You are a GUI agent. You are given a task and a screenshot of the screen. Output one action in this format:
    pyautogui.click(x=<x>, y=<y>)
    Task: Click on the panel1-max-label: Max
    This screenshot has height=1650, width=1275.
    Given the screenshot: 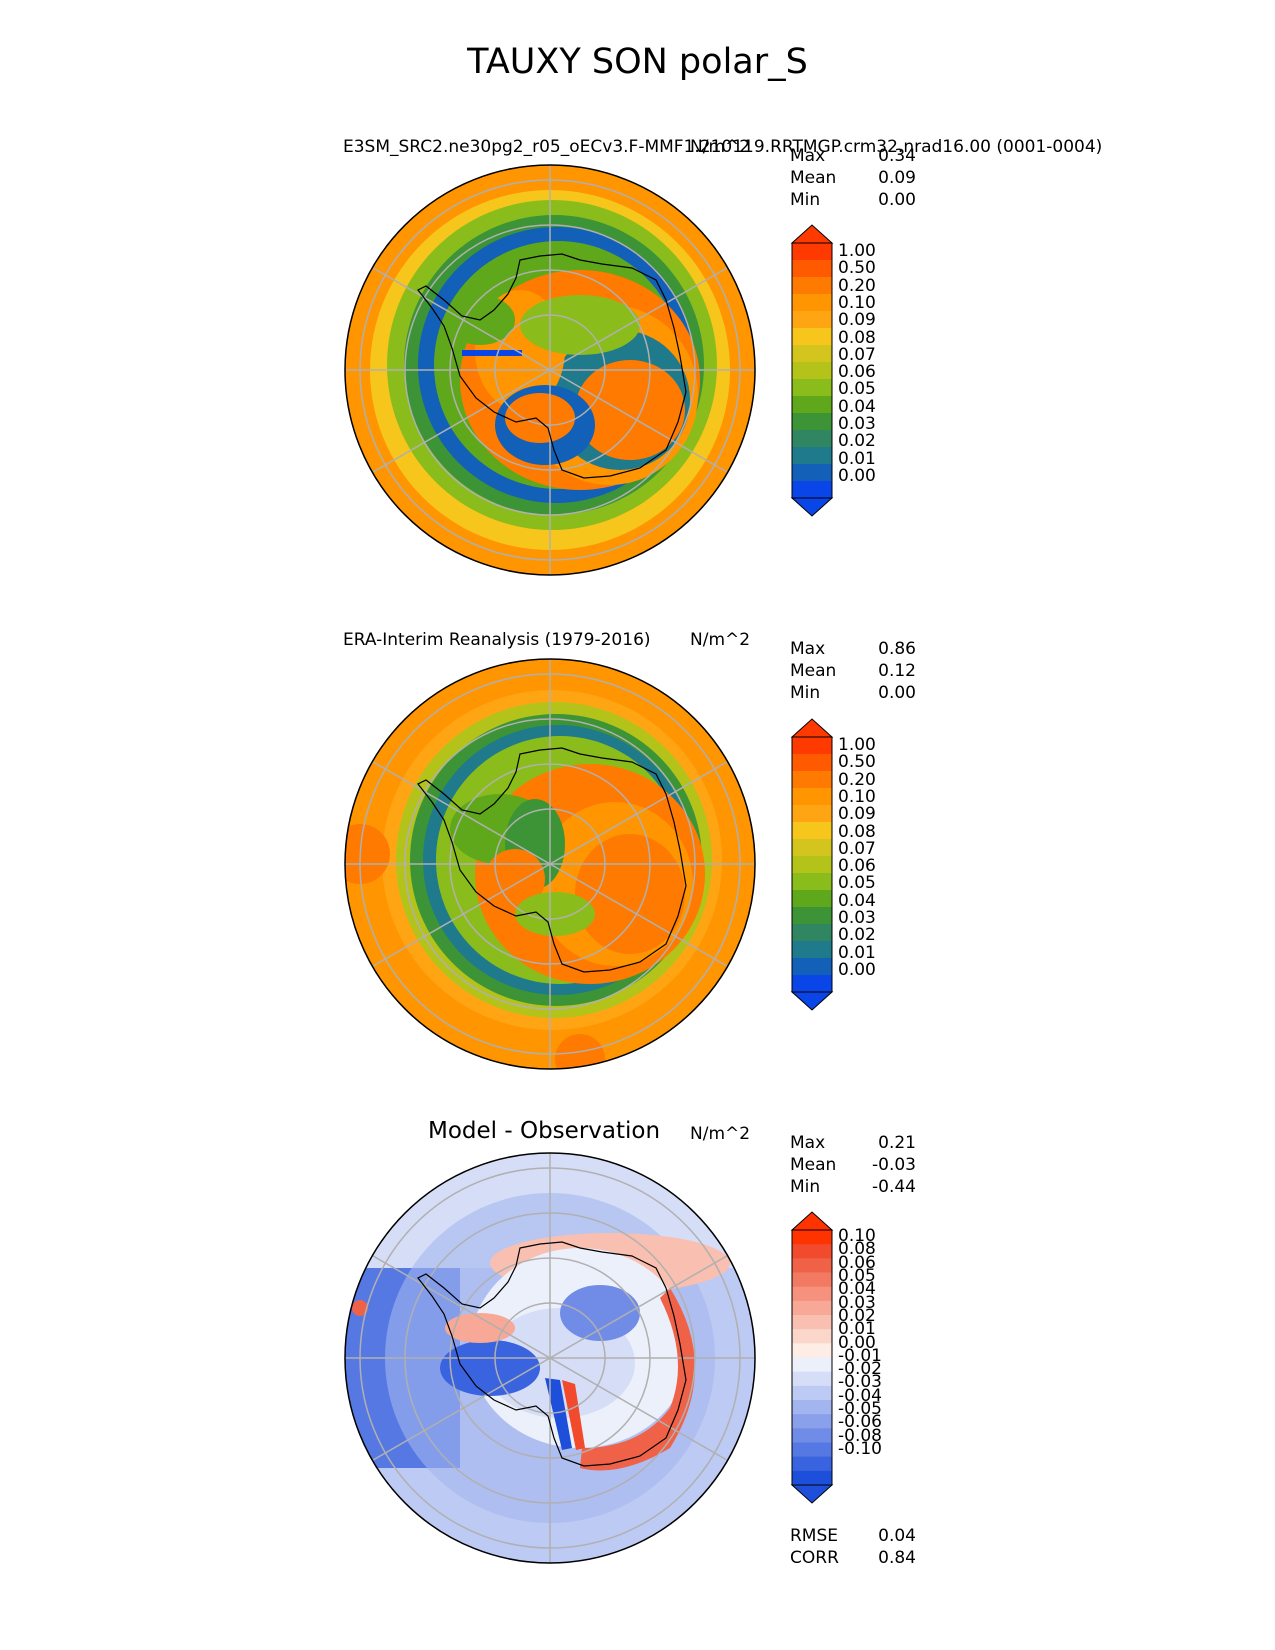 What is the action you would take?
    pyautogui.click(x=808, y=156)
    